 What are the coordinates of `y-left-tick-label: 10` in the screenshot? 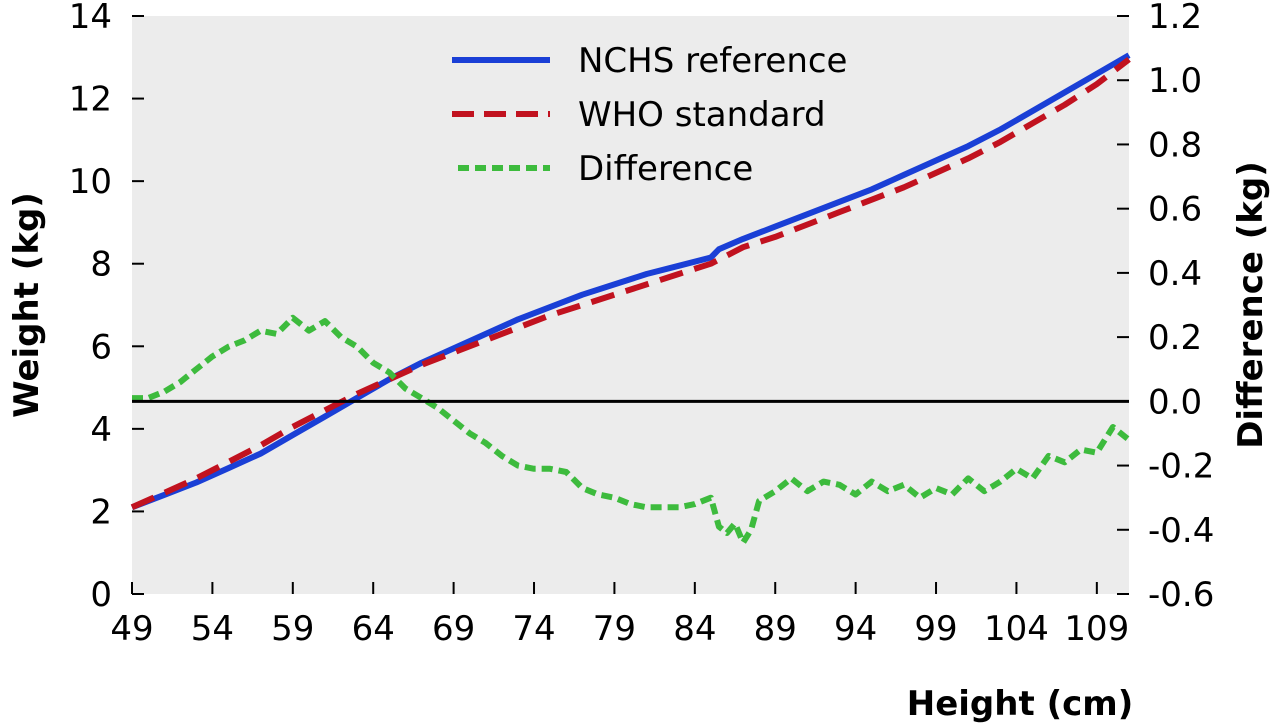 It's located at (90, 182).